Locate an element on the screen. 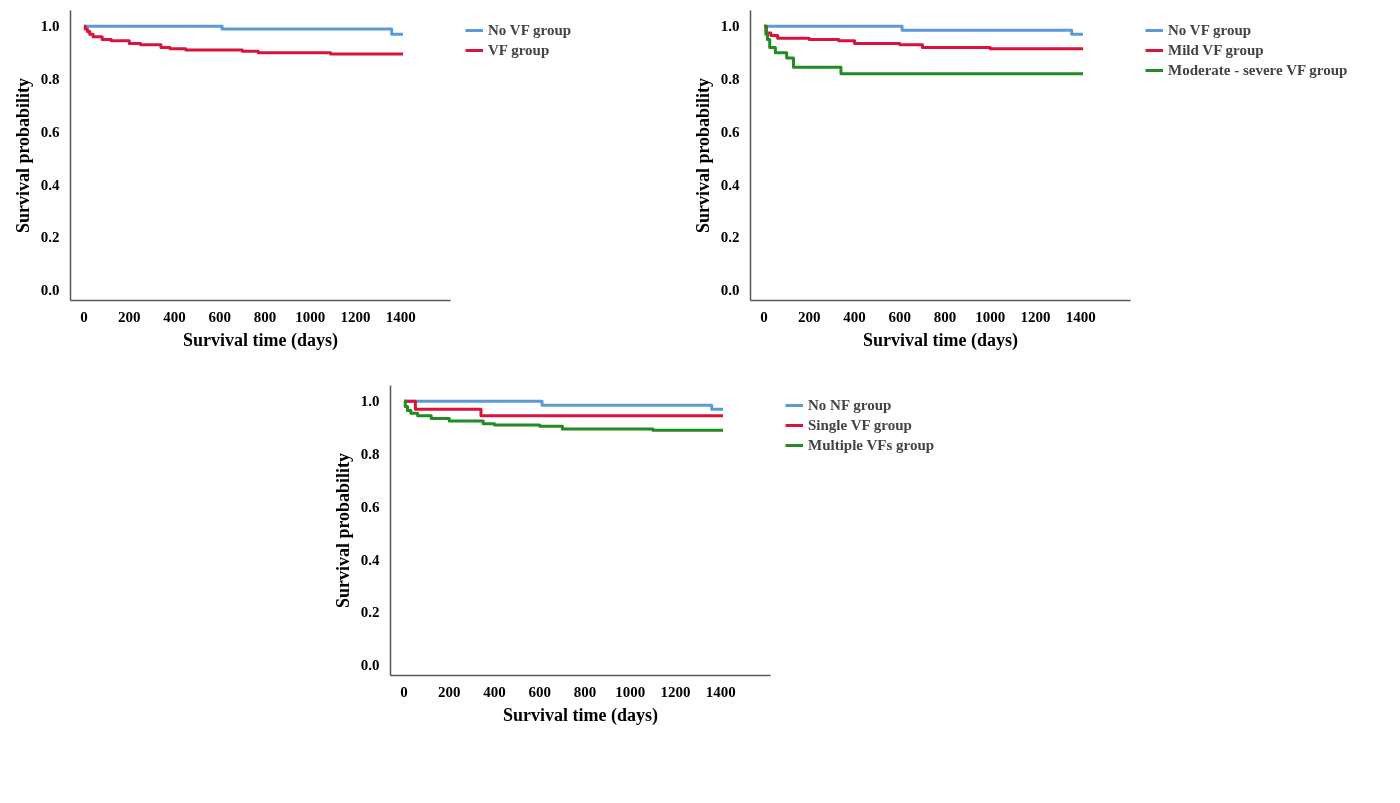  legend-label: Mild VF group is located at coordinates (1216, 50).